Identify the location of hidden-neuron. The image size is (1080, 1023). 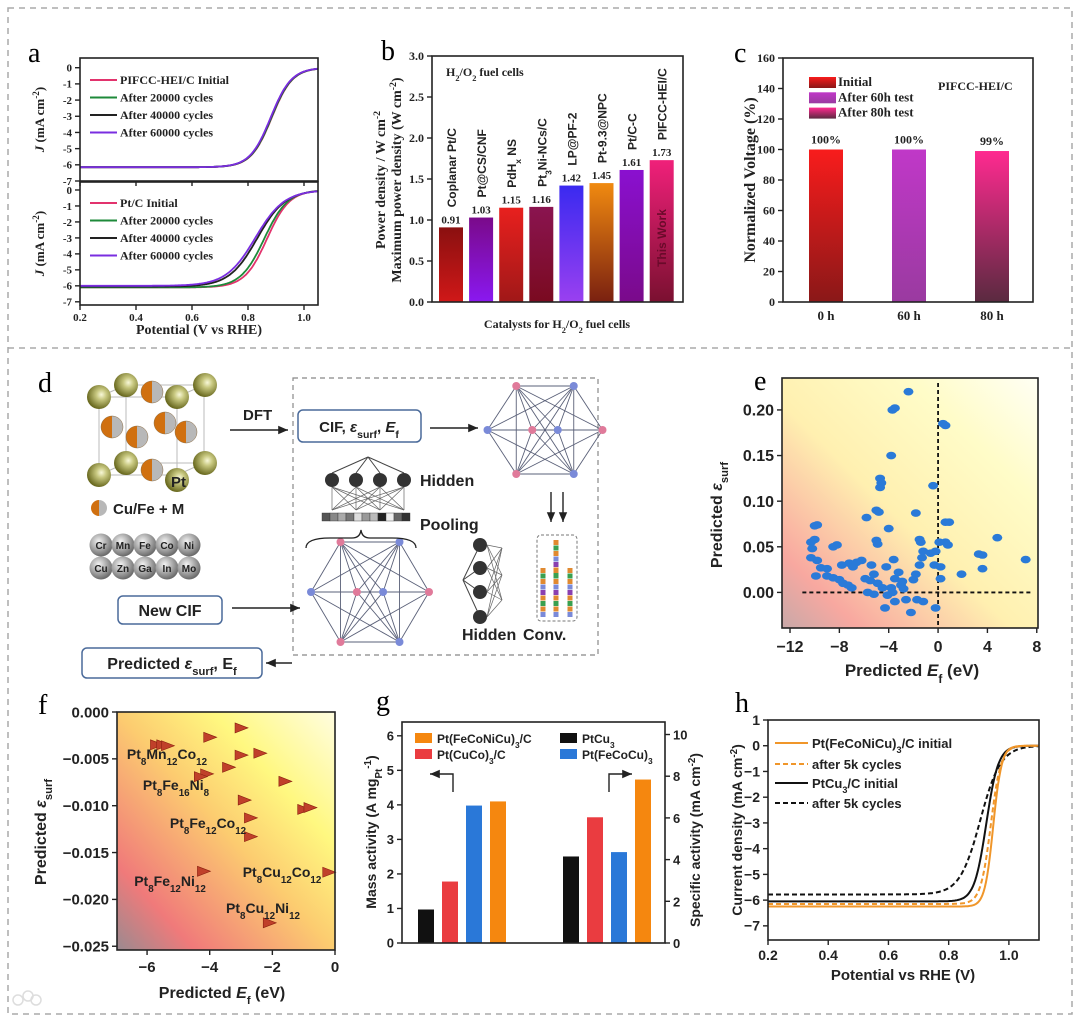
(332, 480).